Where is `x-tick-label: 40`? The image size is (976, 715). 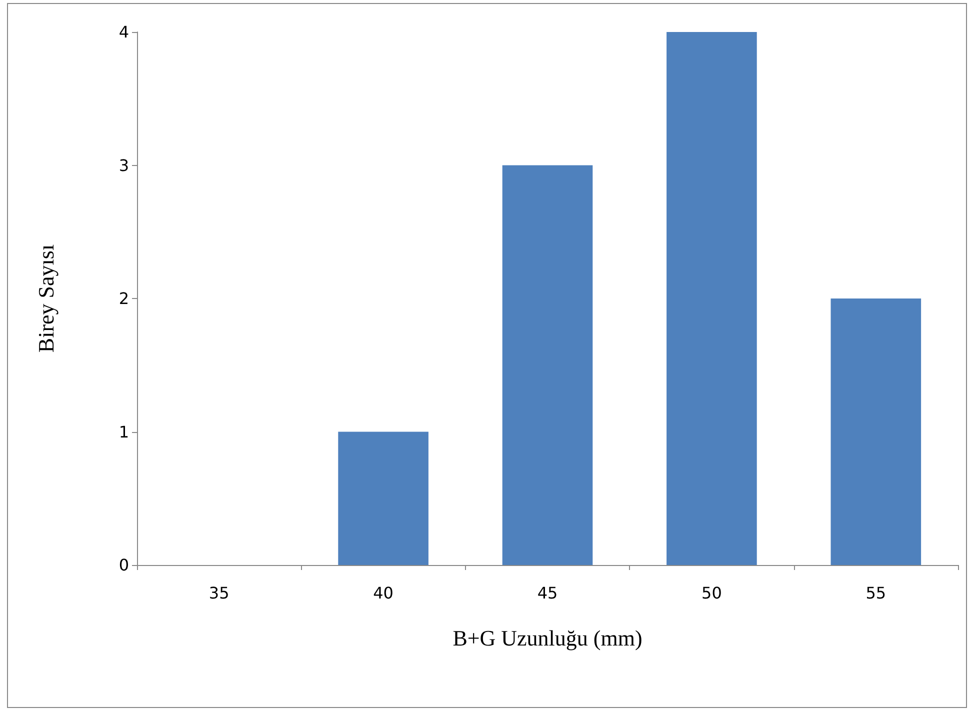
x-tick-label: 40 is located at coordinates (383, 593).